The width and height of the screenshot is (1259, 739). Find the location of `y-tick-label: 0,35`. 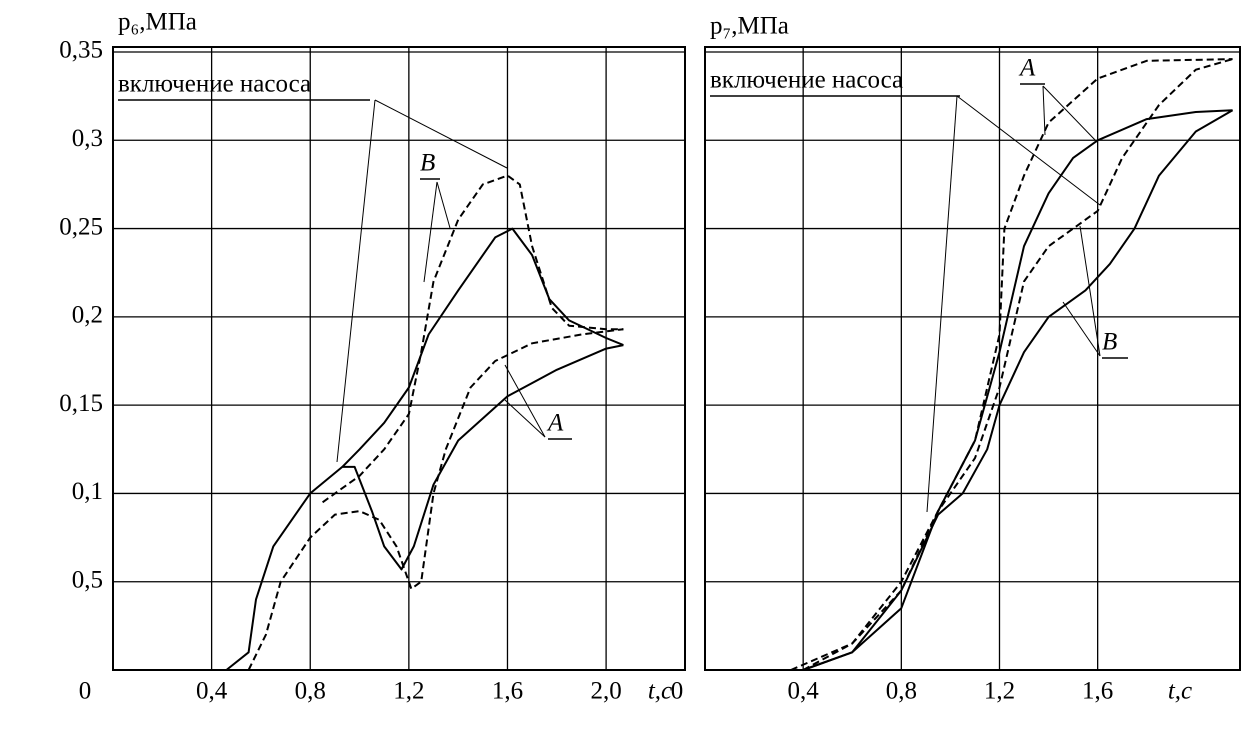

y-tick-label: 0,35 is located at coordinates (81, 50).